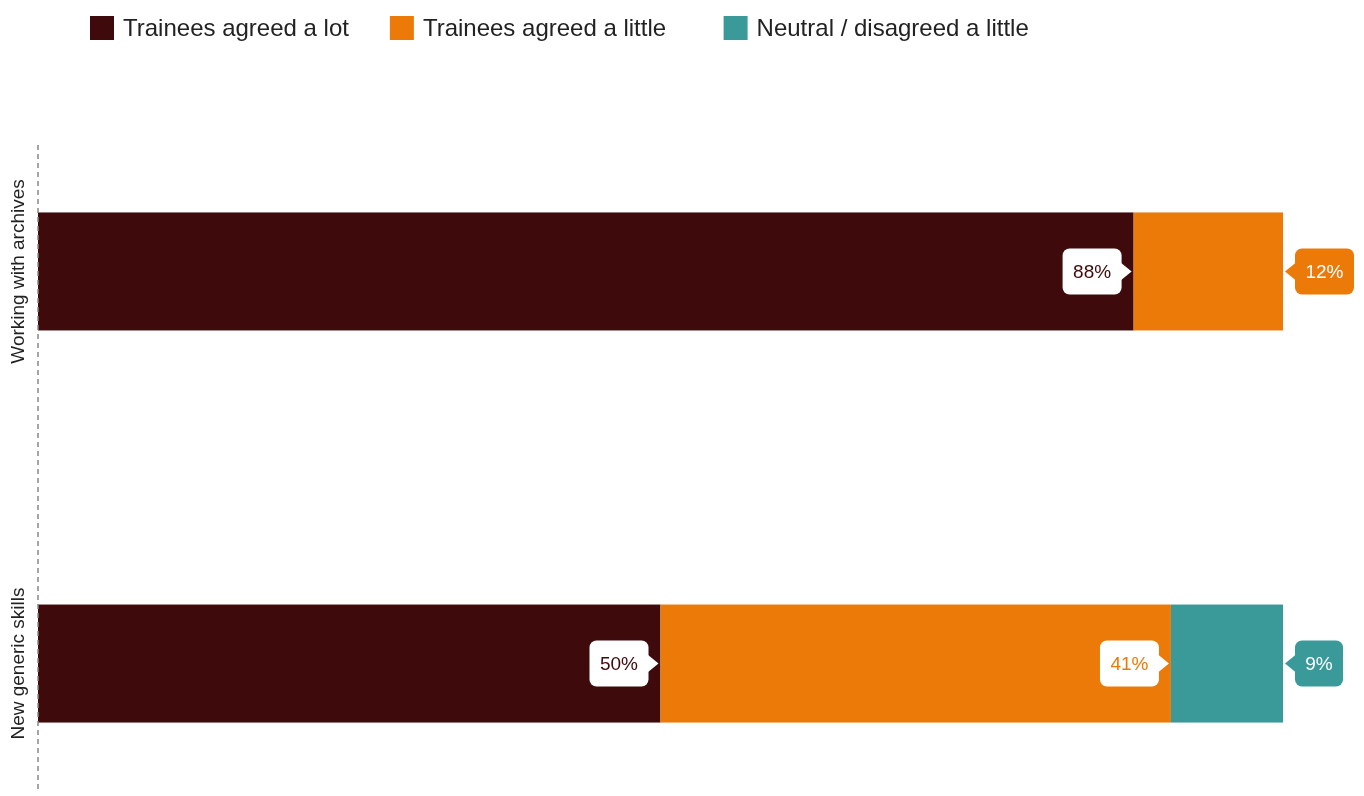 The height and width of the screenshot is (796, 1364). What do you see at coordinates (1092, 272) in the screenshot?
I see `data-label: 88%` at bounding box center [1092, 272].